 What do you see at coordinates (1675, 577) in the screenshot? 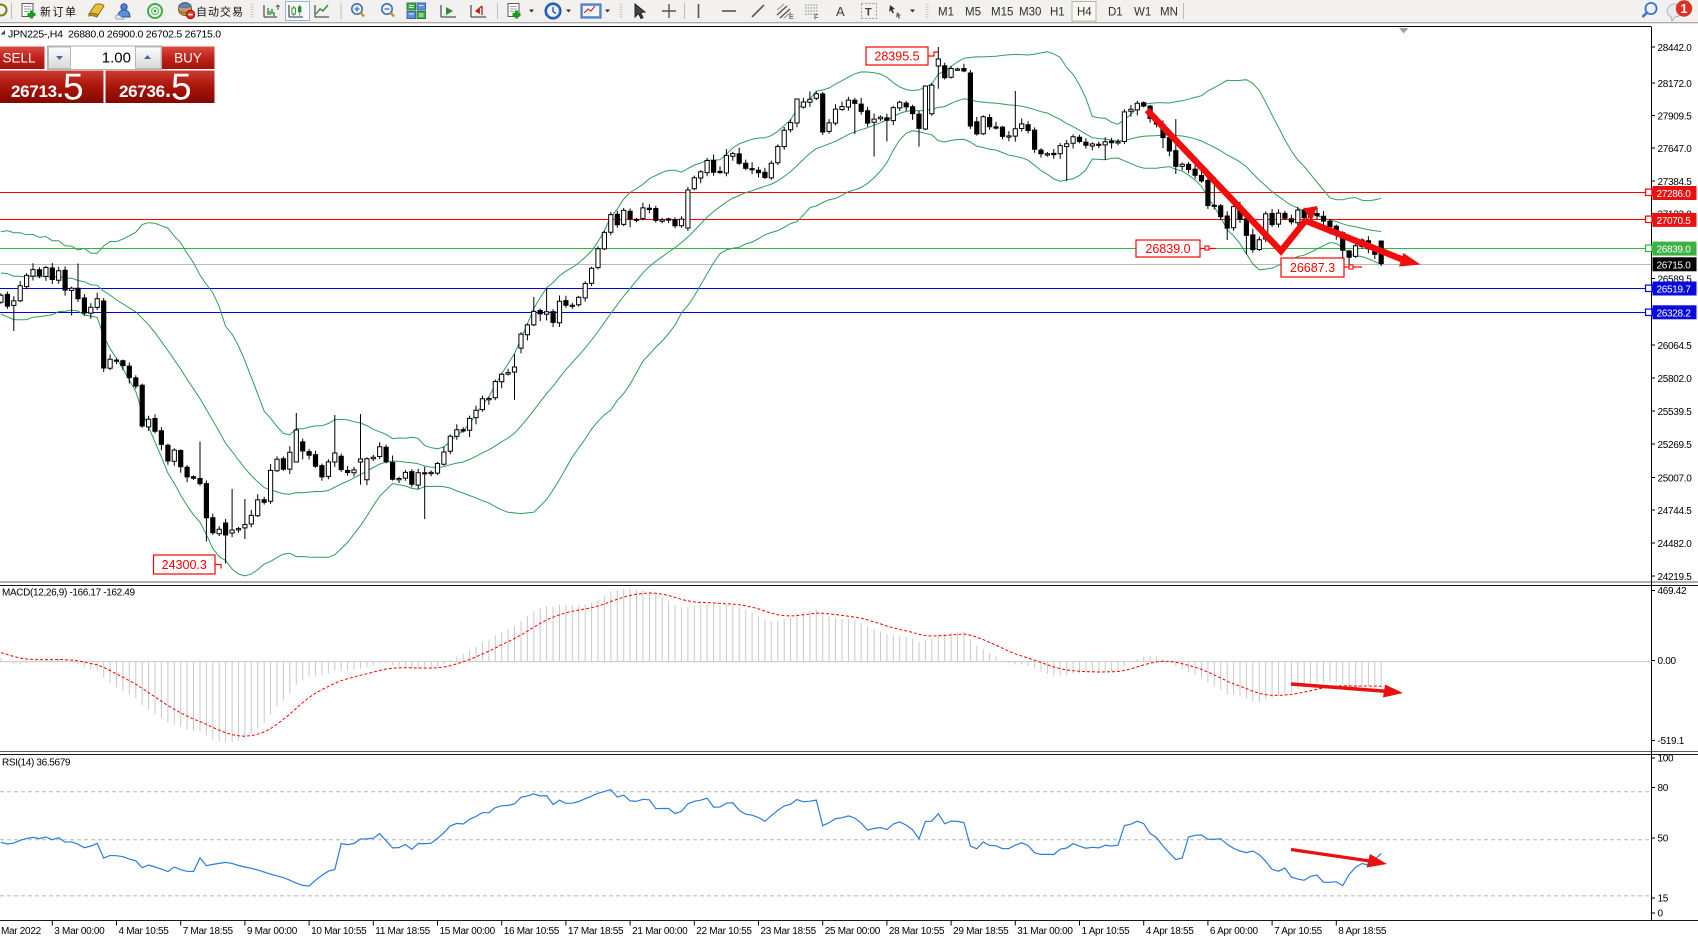
I see `svg-text: 24219.5` at bounding box center [1675, 577].